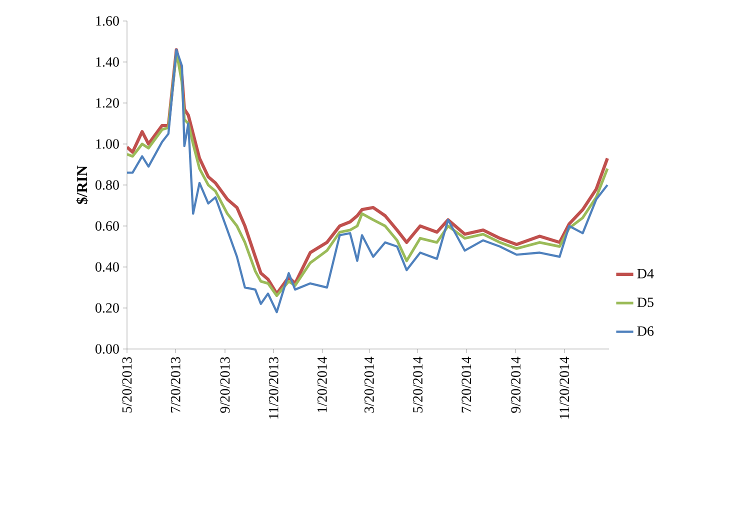  What do you see at coordinates (82, 185) in the screenshot?
I see `y-axis-title: $/RIN` at bounding box center [82, 185].